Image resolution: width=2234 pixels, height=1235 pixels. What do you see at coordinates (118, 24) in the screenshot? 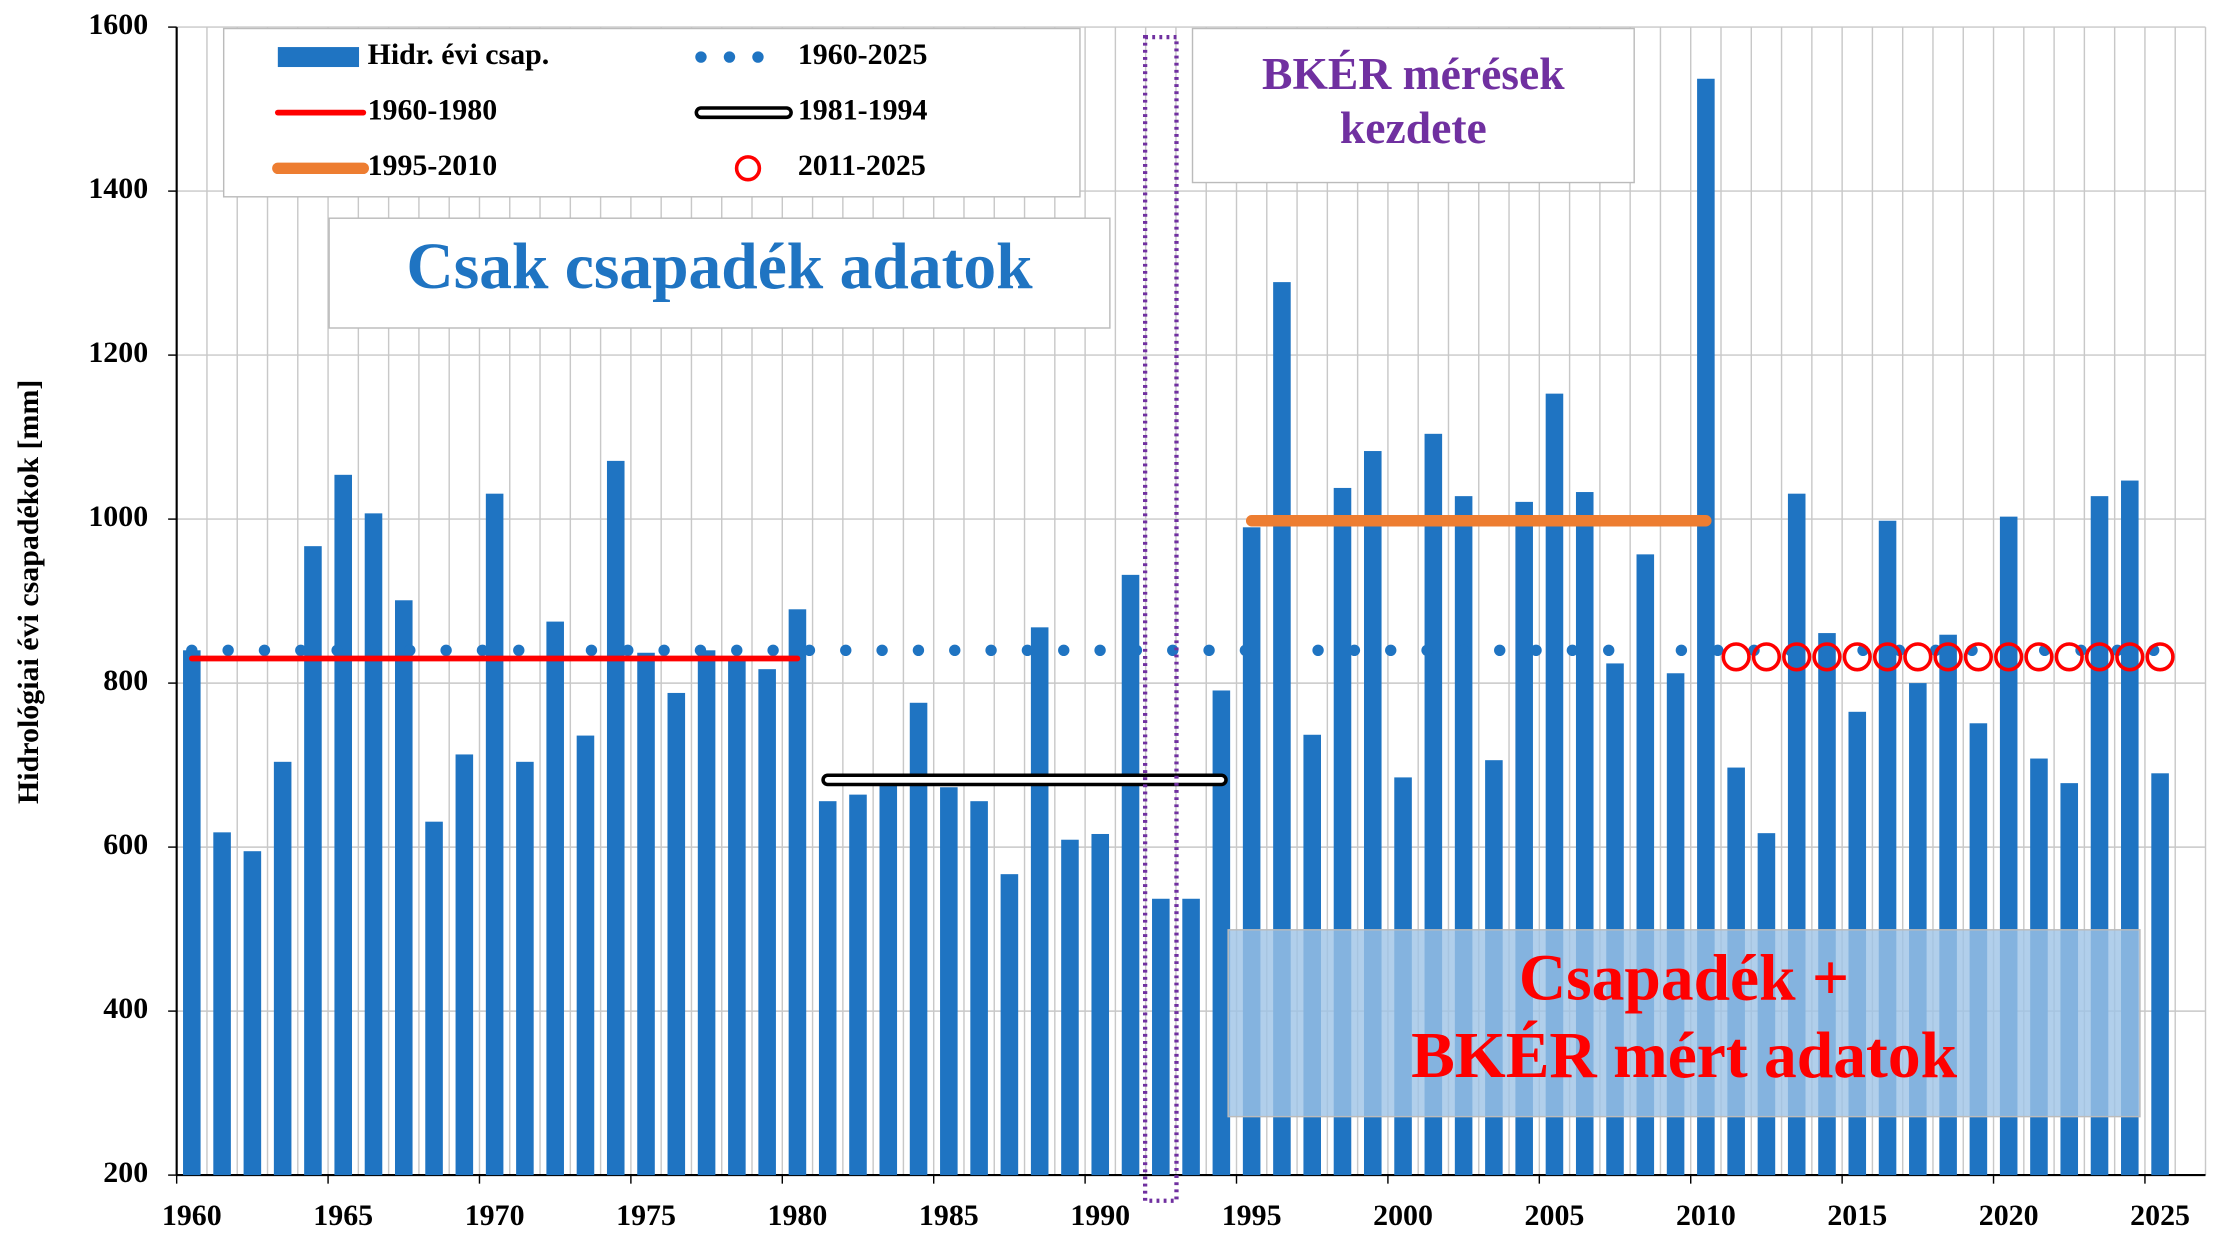
I see `y-tick-label: 1600` at bounding box center [118, 24].